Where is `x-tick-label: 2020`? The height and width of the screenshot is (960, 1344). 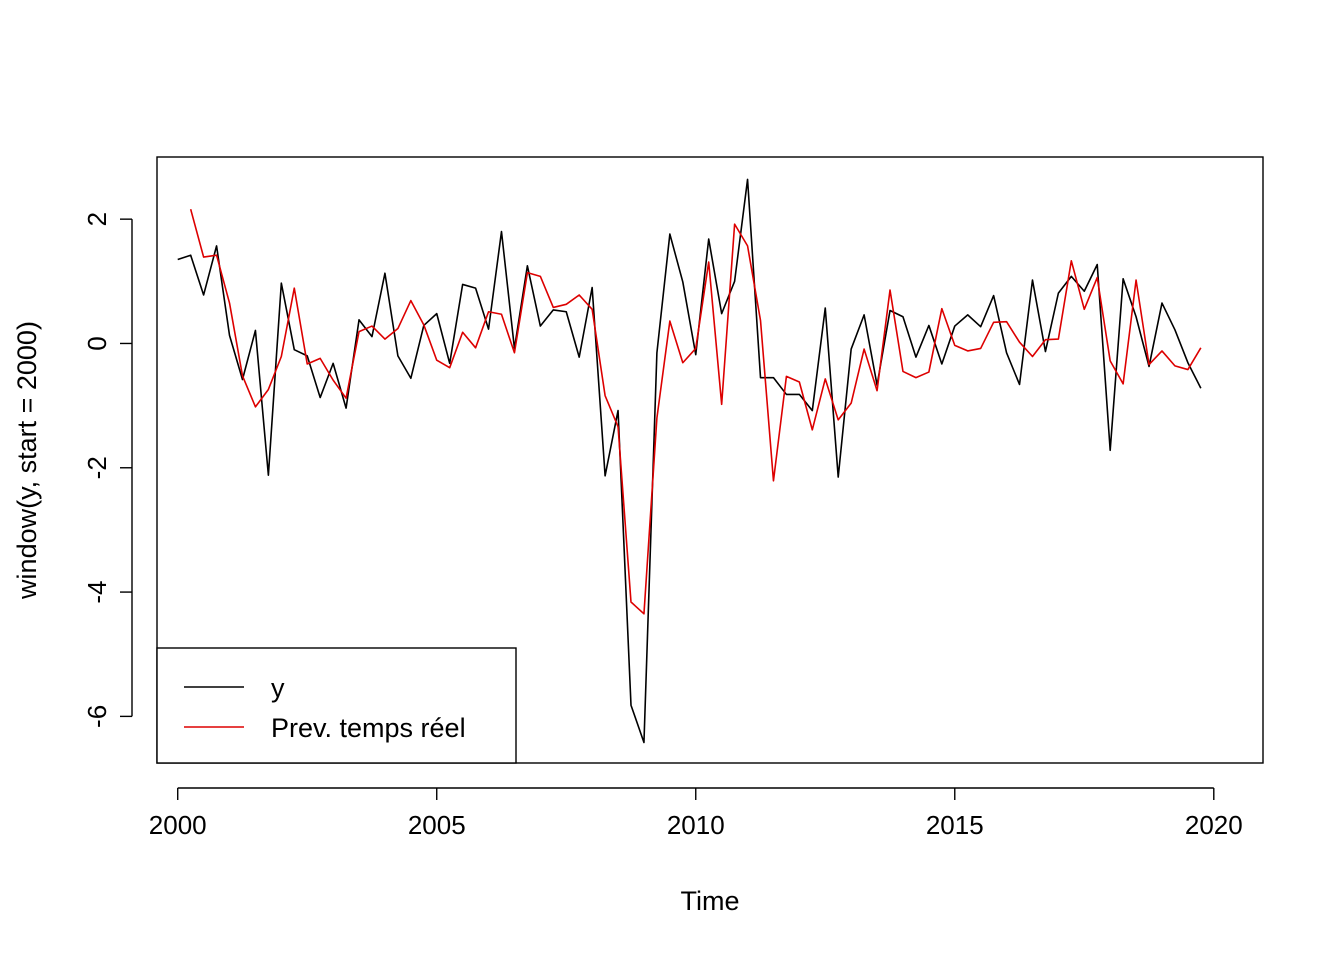 x-tick-label: 2020 is located at coordinates (1214, 825).